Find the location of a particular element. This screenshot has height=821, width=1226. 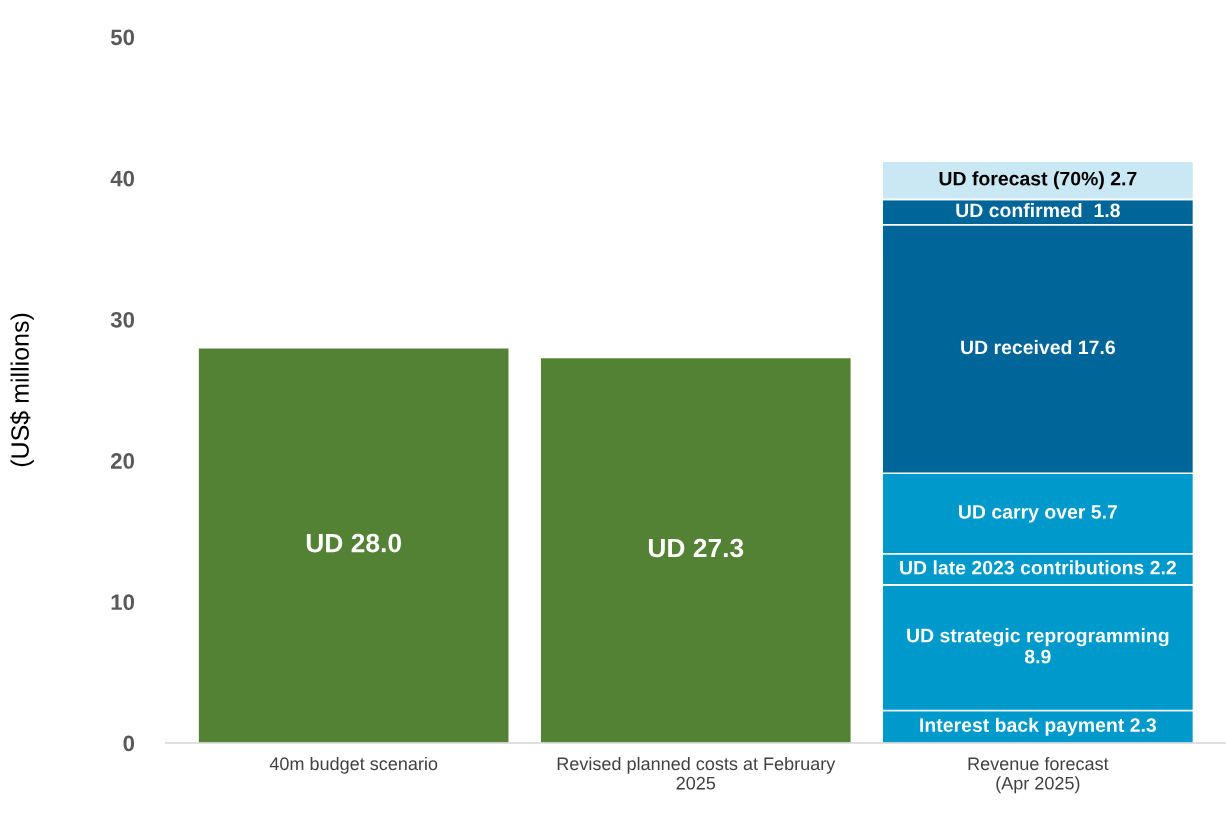

y-tick-label: 30 is located at coordinates (122, 319).